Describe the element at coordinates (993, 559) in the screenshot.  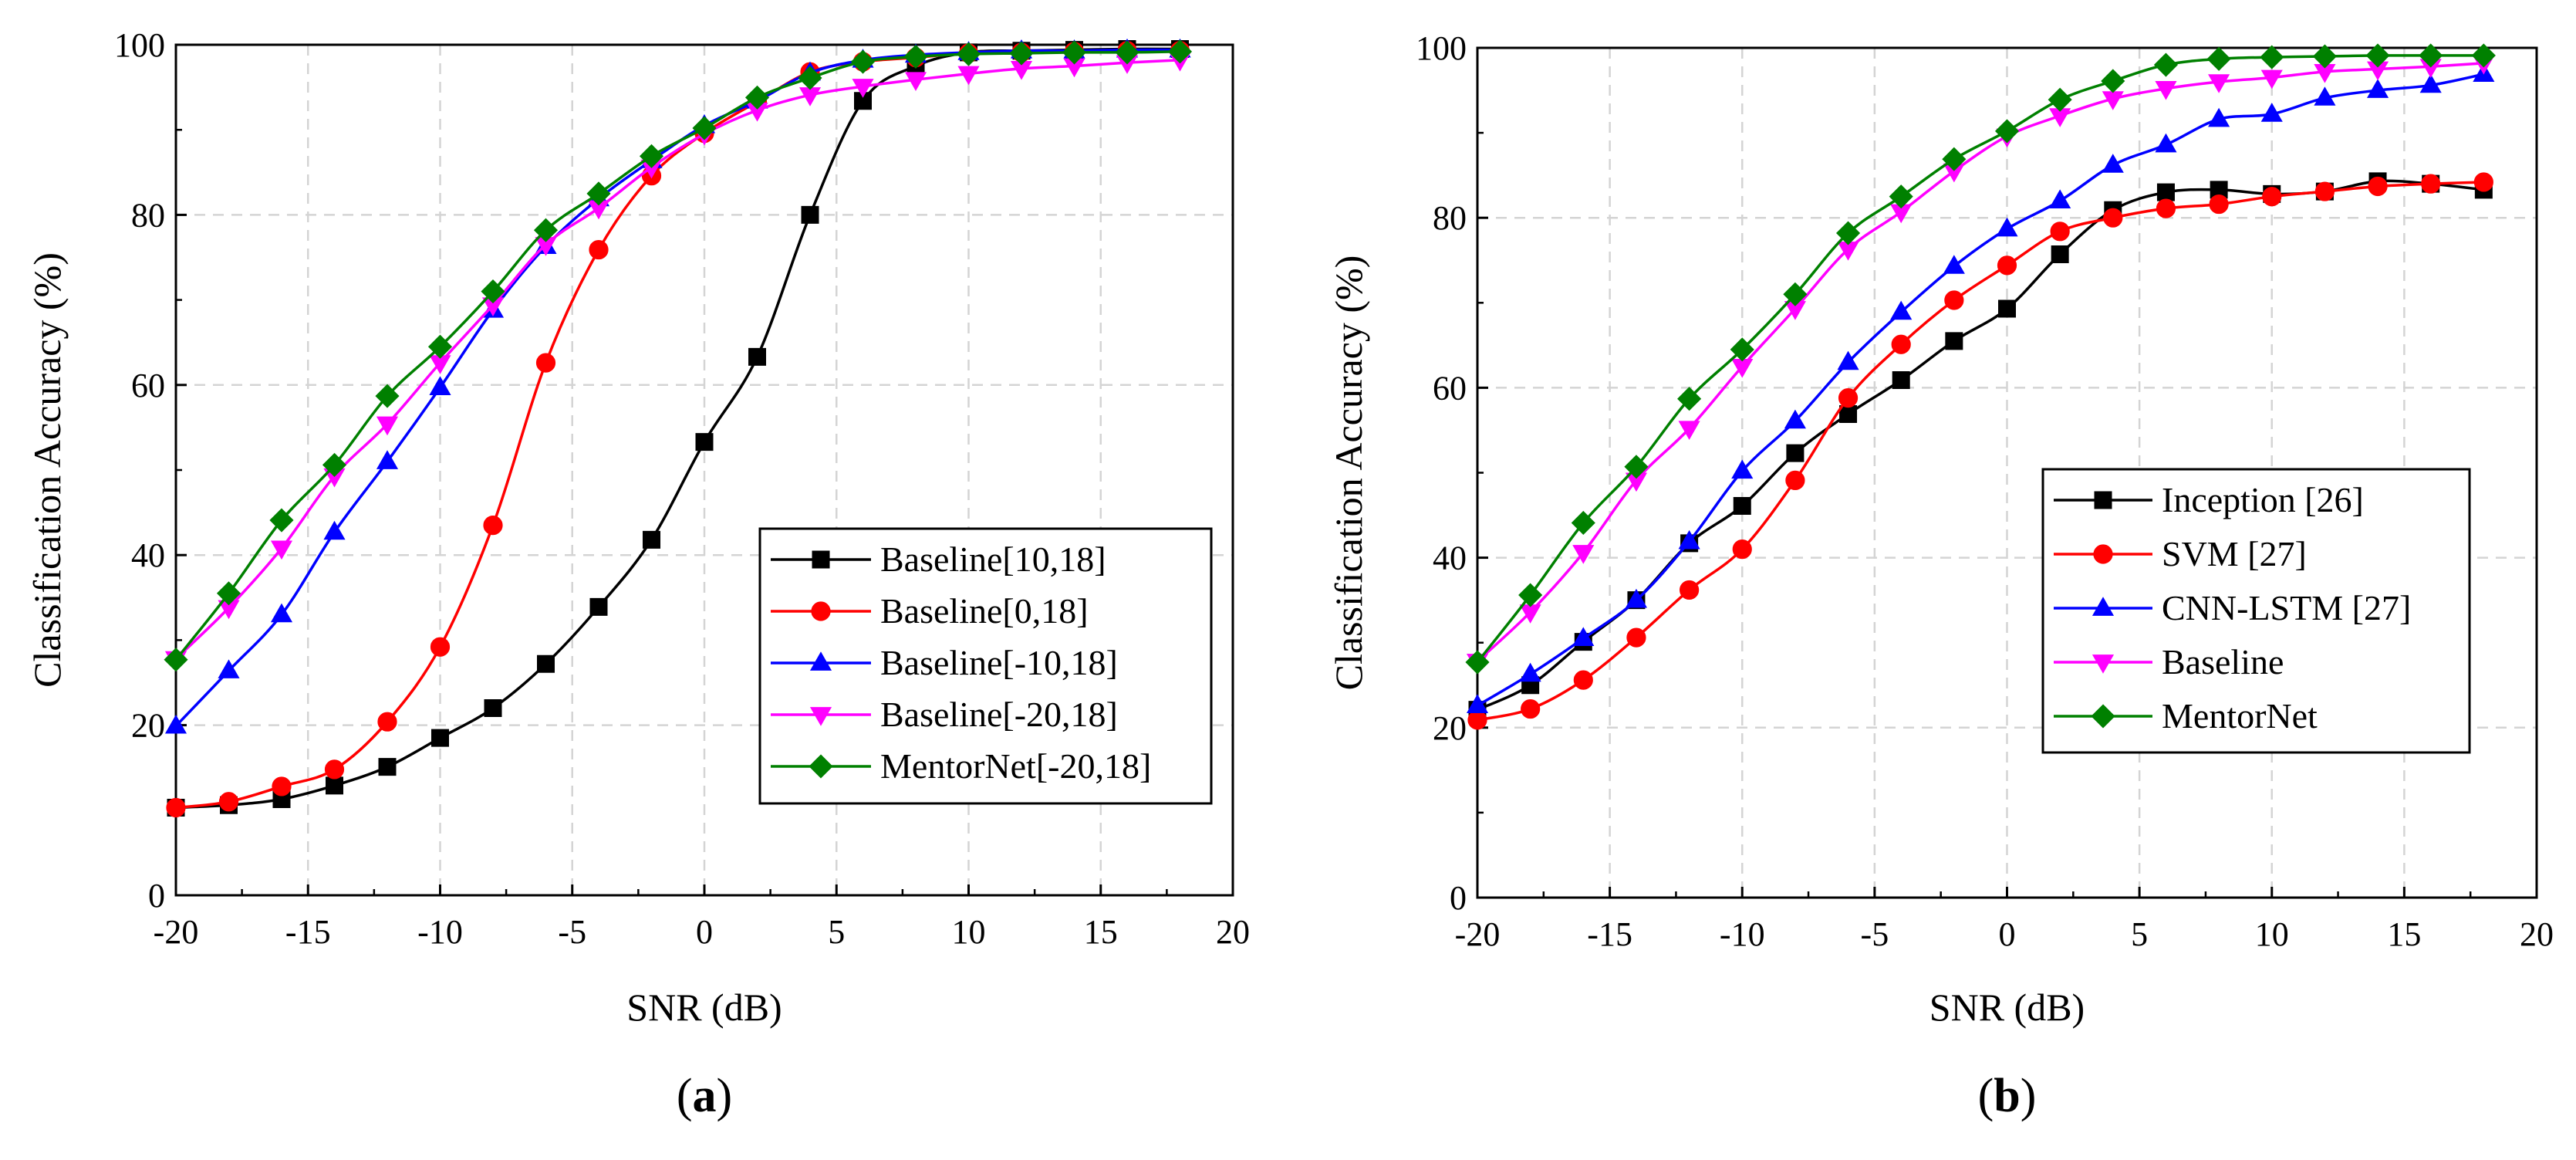
I see `legend-label: Baseline[10,18]` at that location.